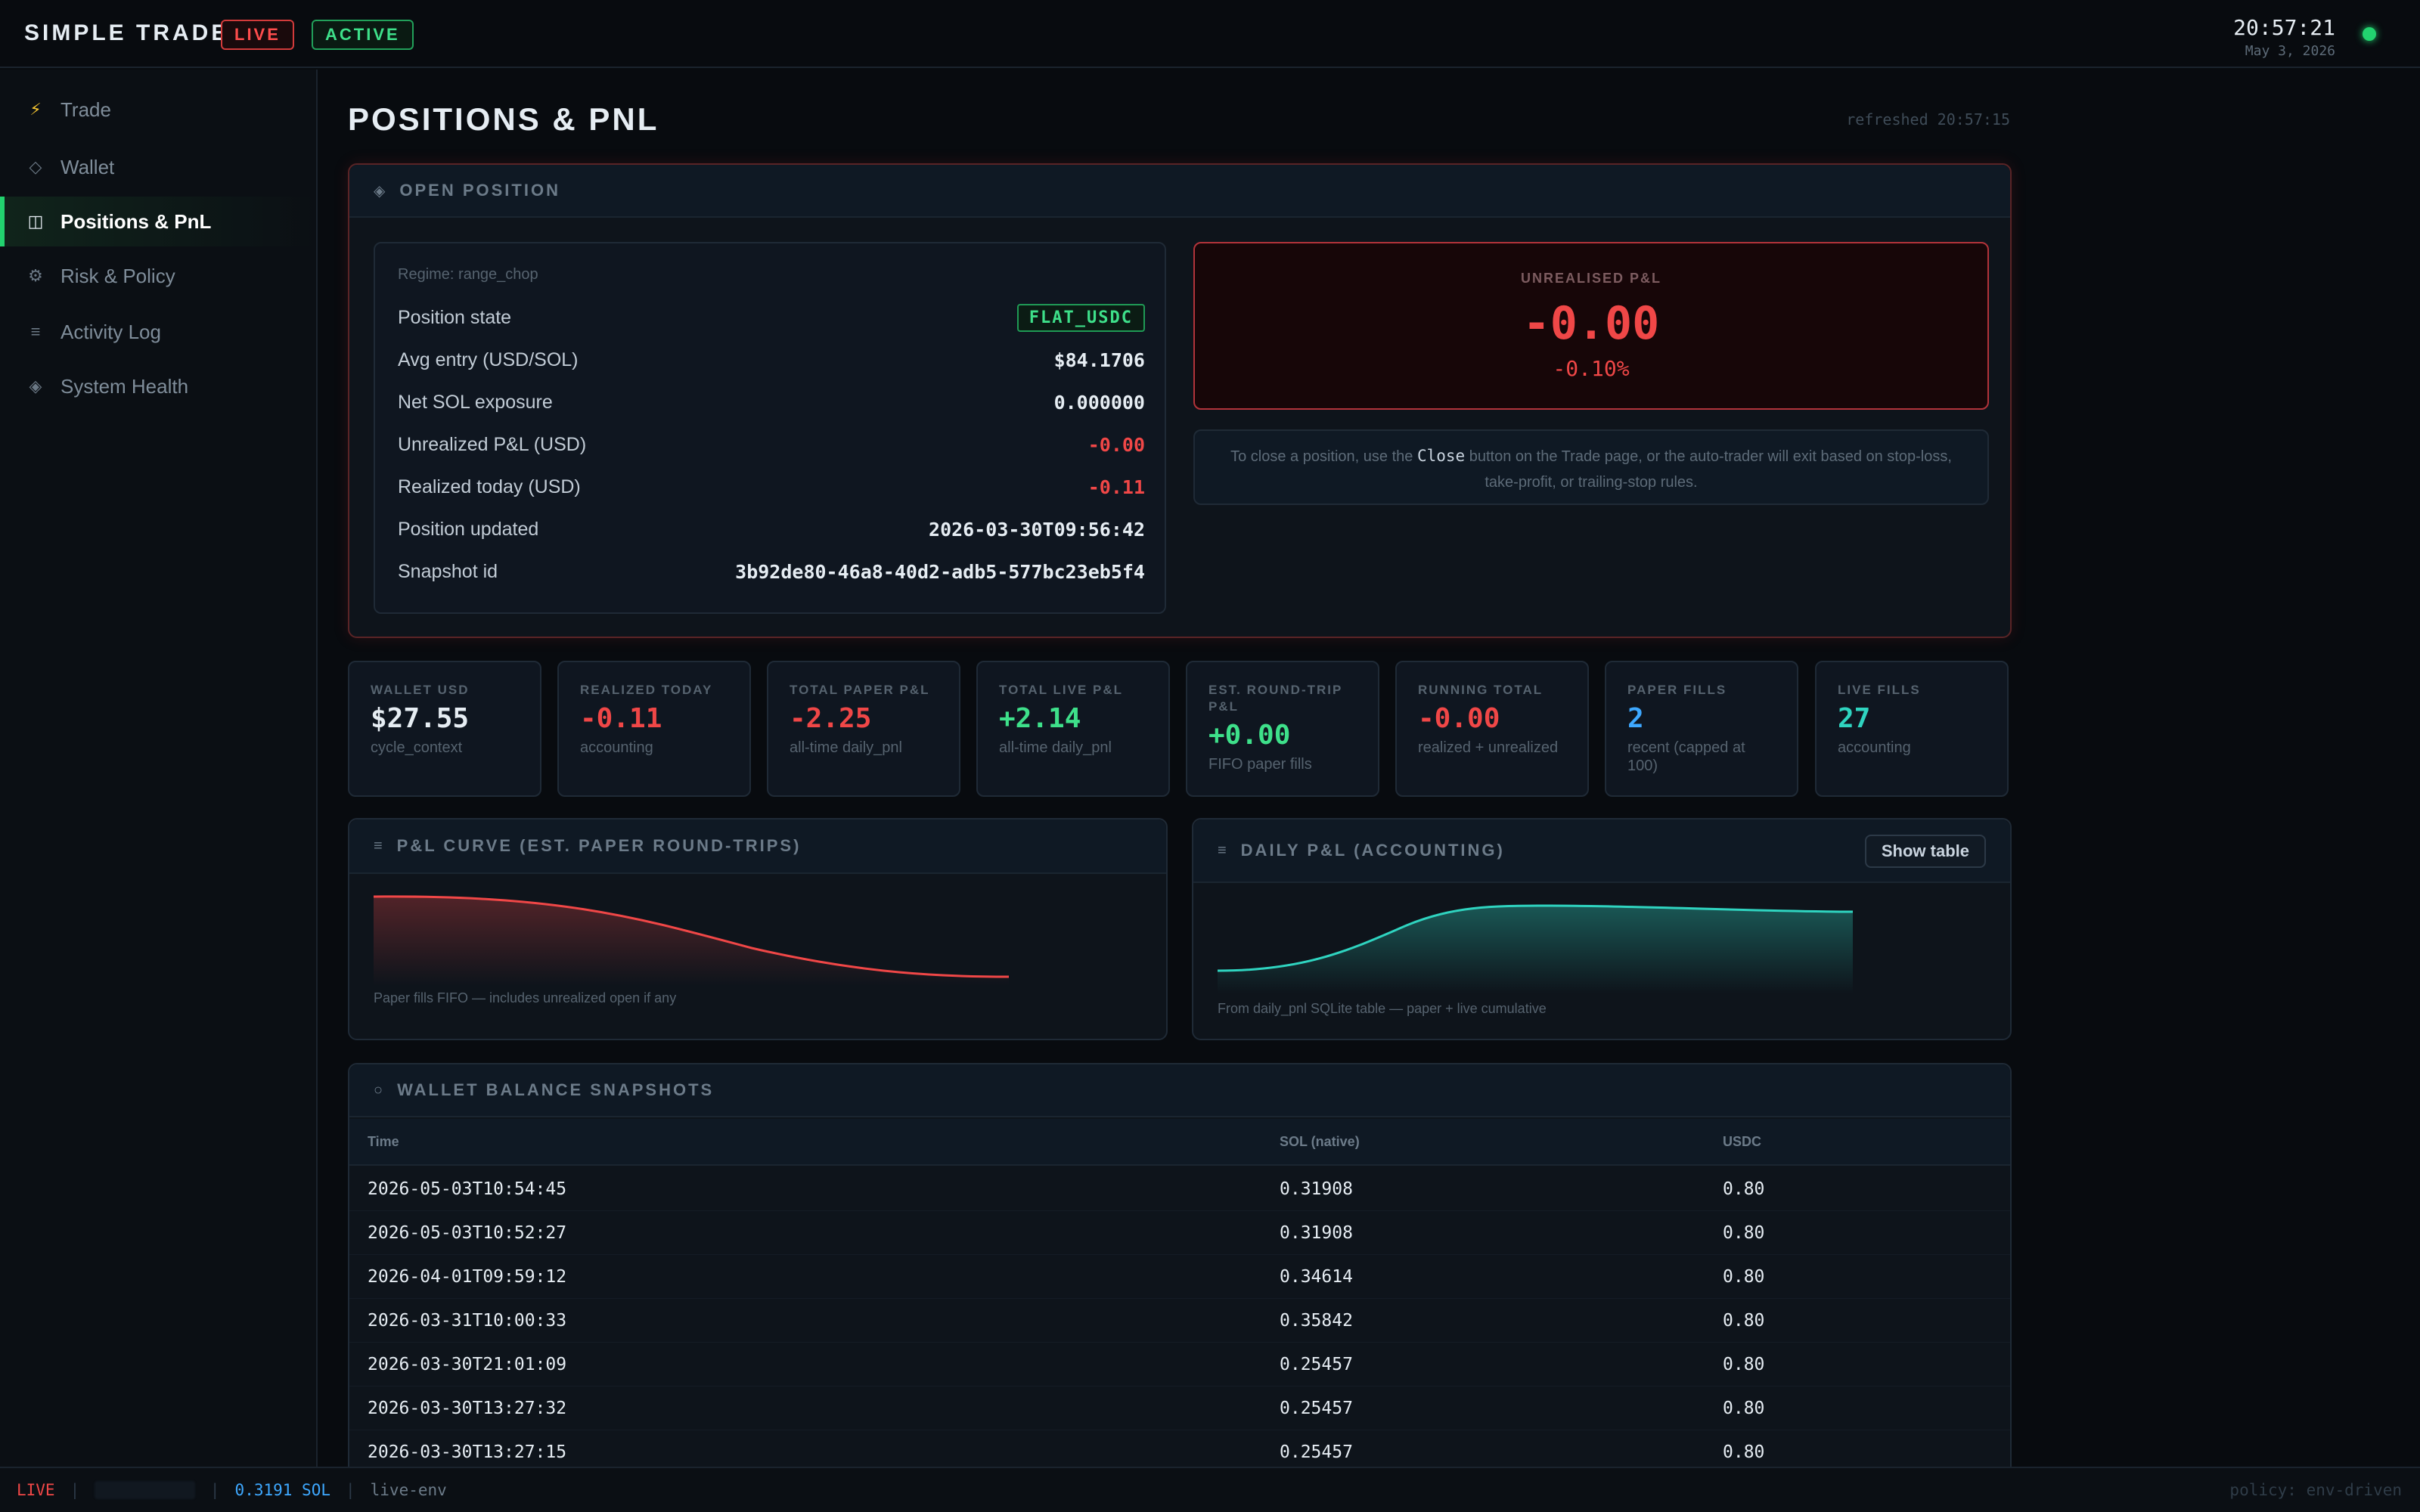 The image size is (2420, 1512). I want to click on unrealised-label: UNREALISED P&L, so click(1590, 278).